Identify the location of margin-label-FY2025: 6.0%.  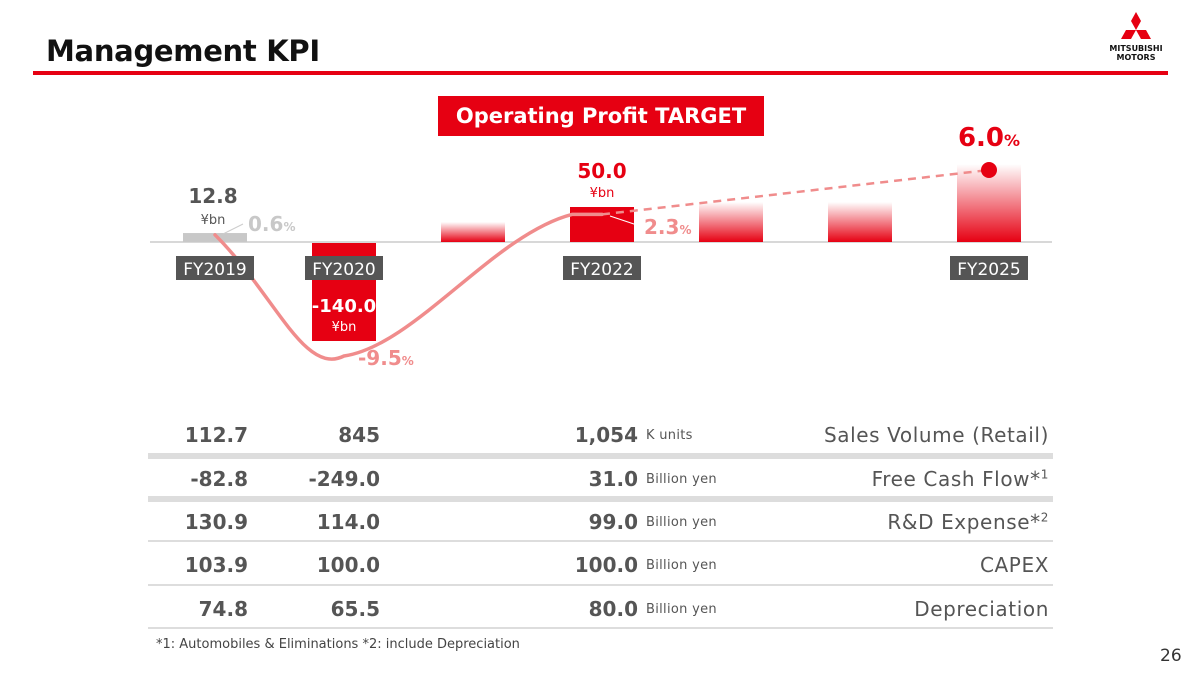
(989, 138).